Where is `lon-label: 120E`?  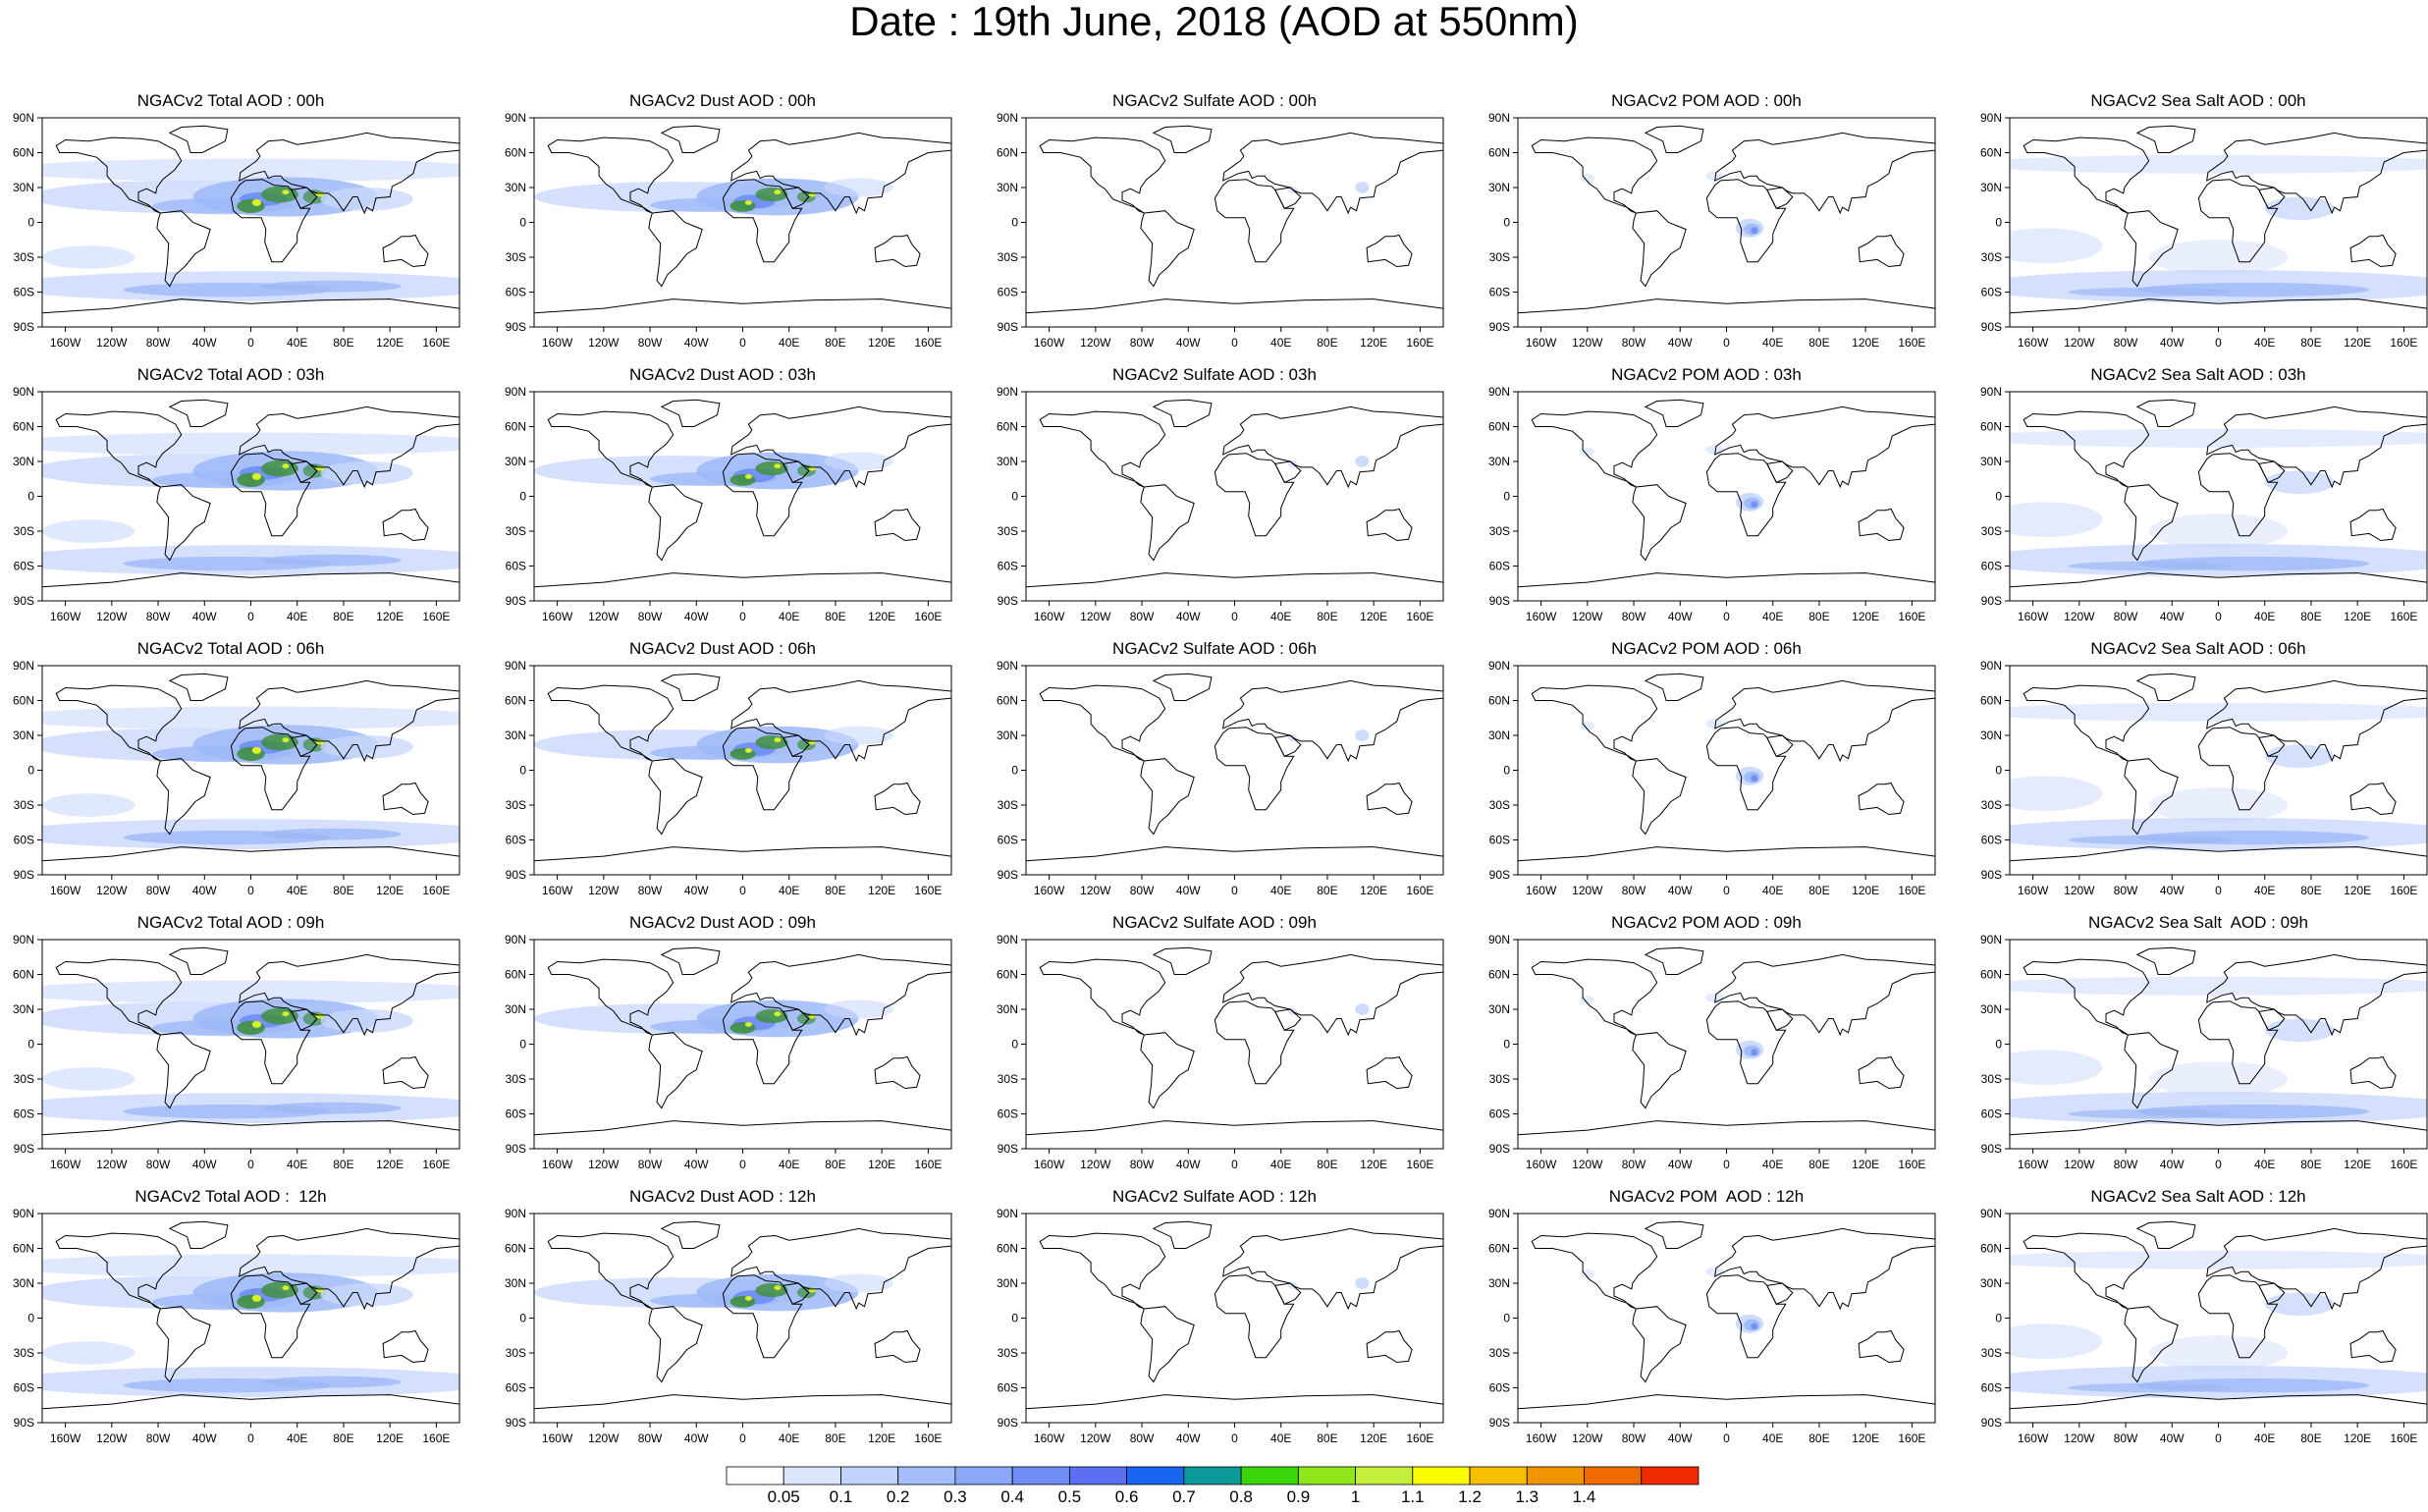 lon-label: 120E is located at coordinates (2357, 1165).